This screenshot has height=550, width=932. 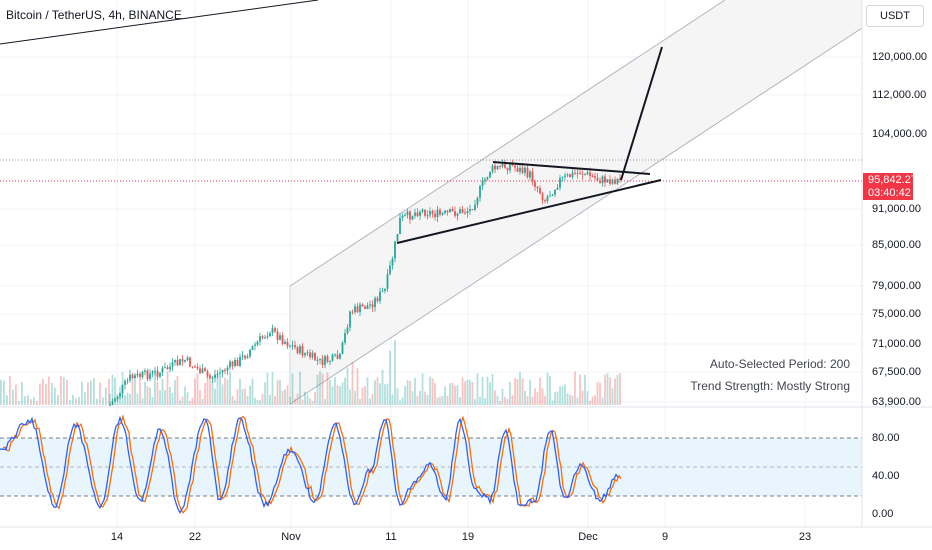 What do you see at coordinates (94, 15) in the screenshot?
I see `symbol-title: Bitcoin / TetherUS, 4h, BINANCE` at bounding box center [94, 15].